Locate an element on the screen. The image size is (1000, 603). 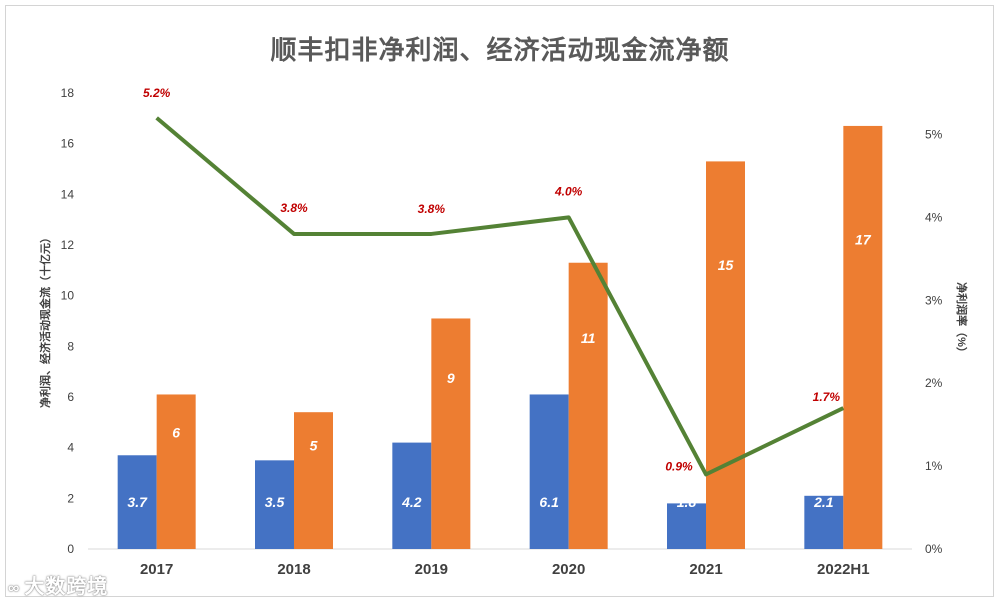
watermark: ∞ 大数跨境 is located at coordinates (58, 584).